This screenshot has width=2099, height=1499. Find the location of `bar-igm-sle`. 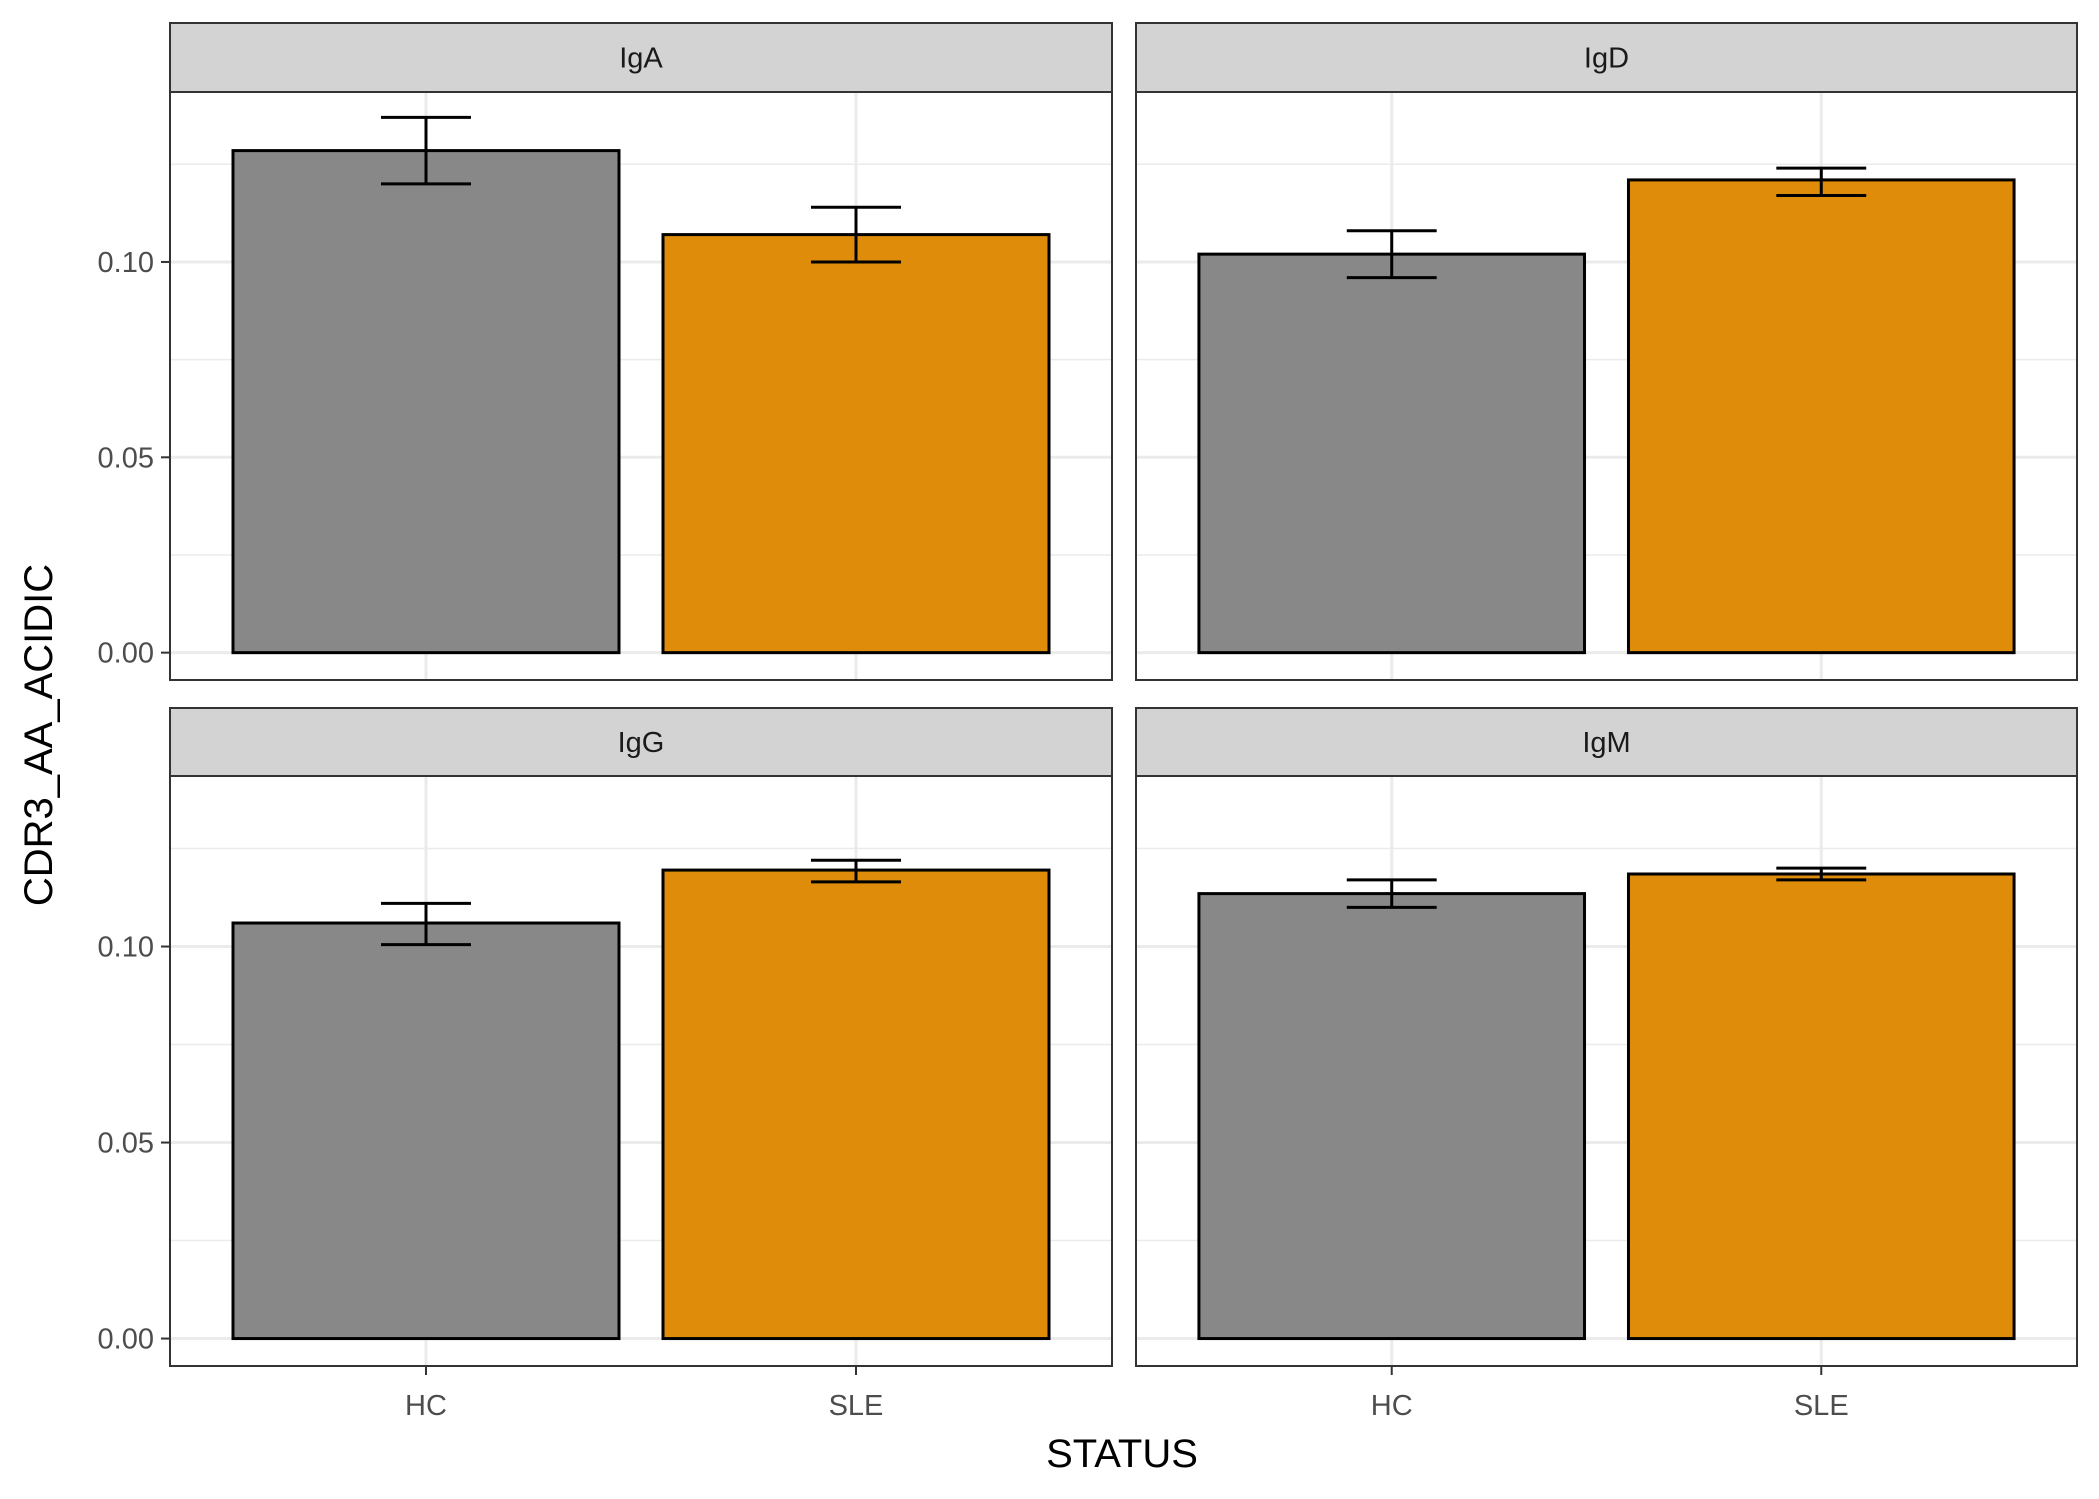

bar-igm-sle is located at coordinates (1821, 1106).